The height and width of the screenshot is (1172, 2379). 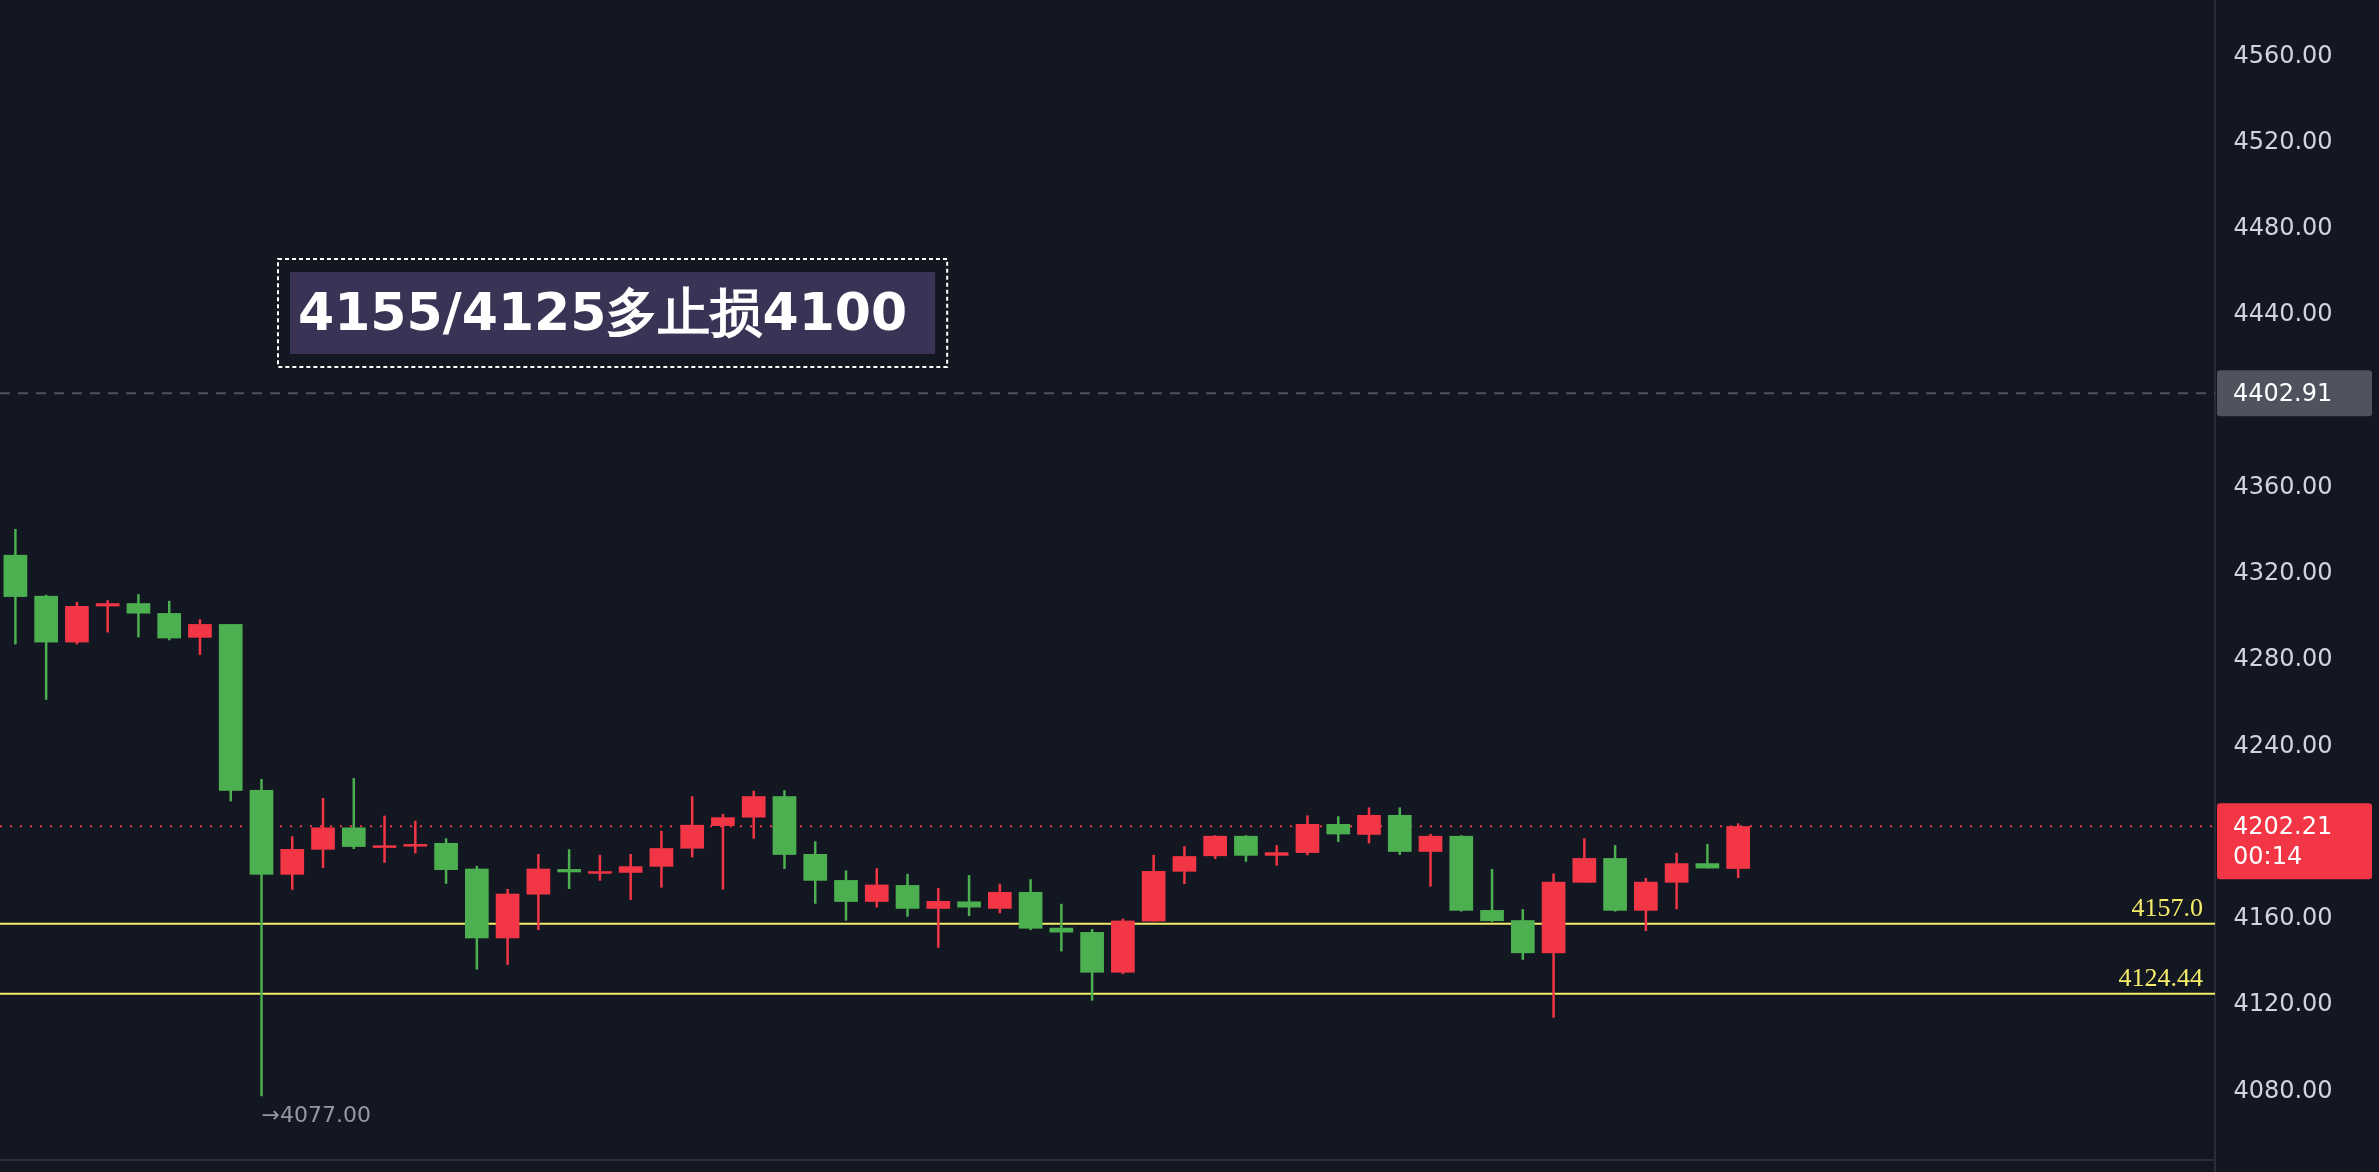 I want to click on y-tick-label: 4320.00, so click(x=2283, y=572).